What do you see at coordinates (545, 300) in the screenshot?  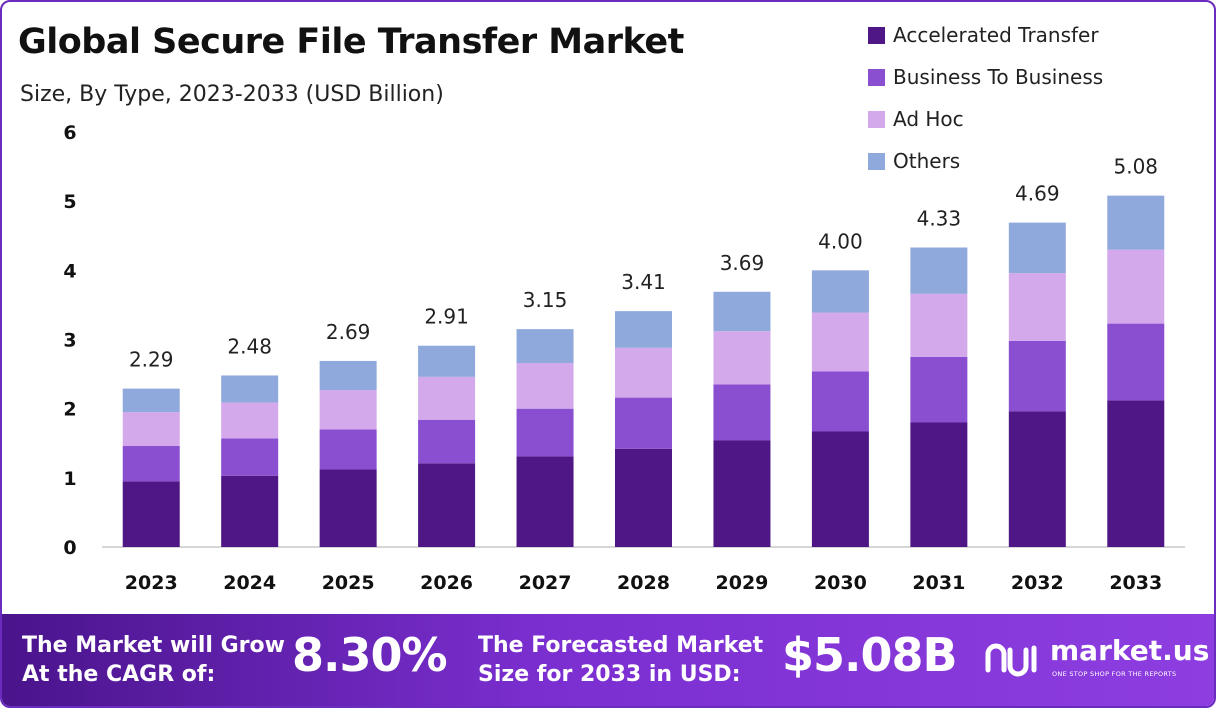 I see `bar-total-label: 3.15` at bounding box center [545, 300].